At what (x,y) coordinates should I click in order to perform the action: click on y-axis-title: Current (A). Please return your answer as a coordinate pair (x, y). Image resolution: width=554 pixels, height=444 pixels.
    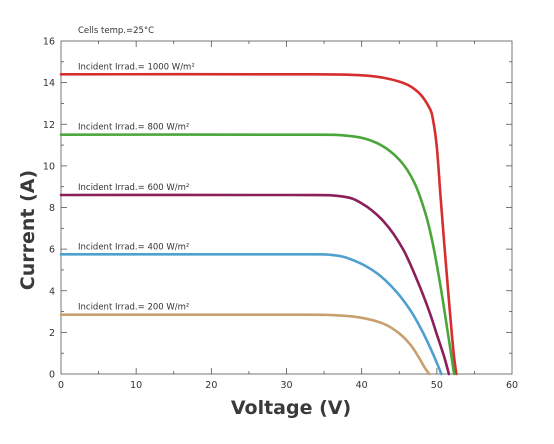
    Looking at the image, I should click on (28, 230).